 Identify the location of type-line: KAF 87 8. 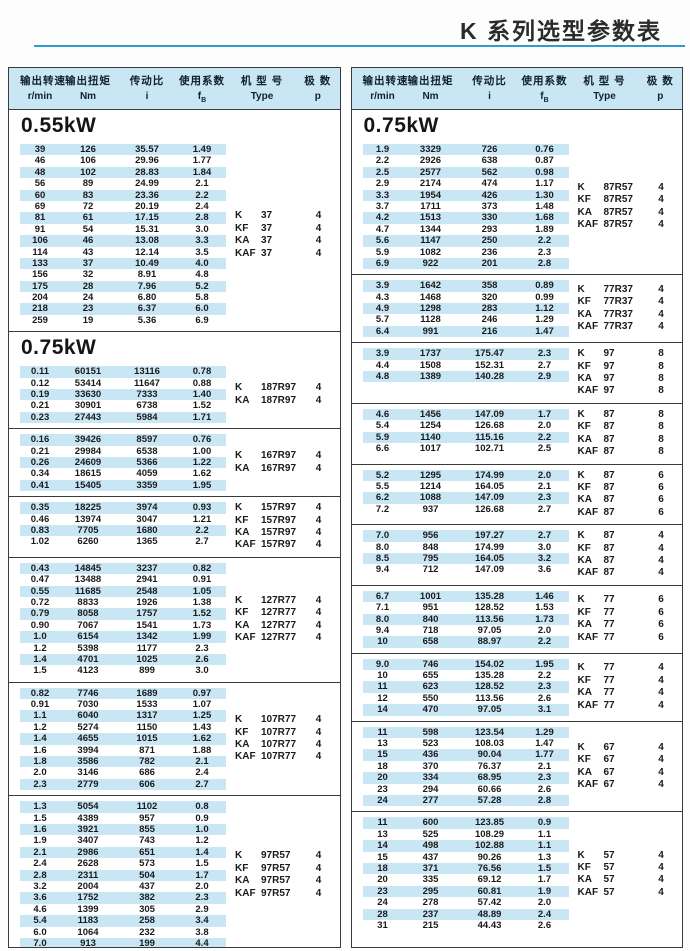
(628, 452).